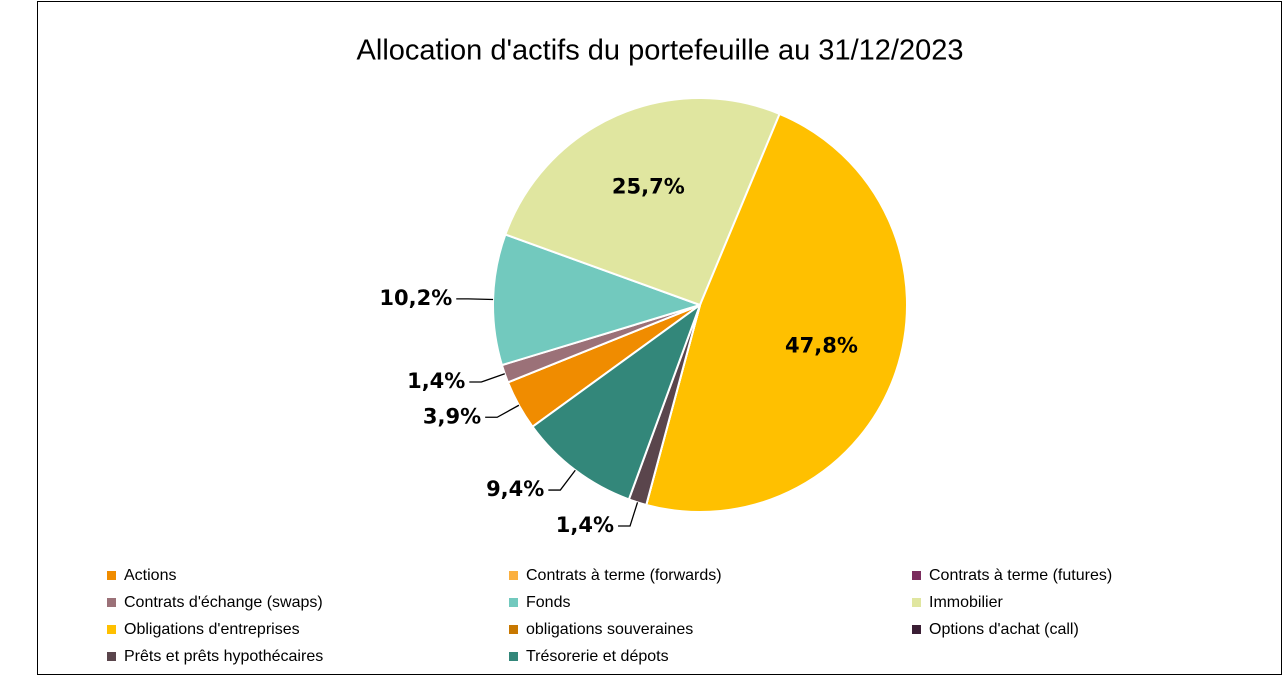 This screenshot has width=1284, height=676. Describe the element at coordinates (1020, 575) in the screenshot. I see `legend-label: Contrats à terme (futures)` at that location.